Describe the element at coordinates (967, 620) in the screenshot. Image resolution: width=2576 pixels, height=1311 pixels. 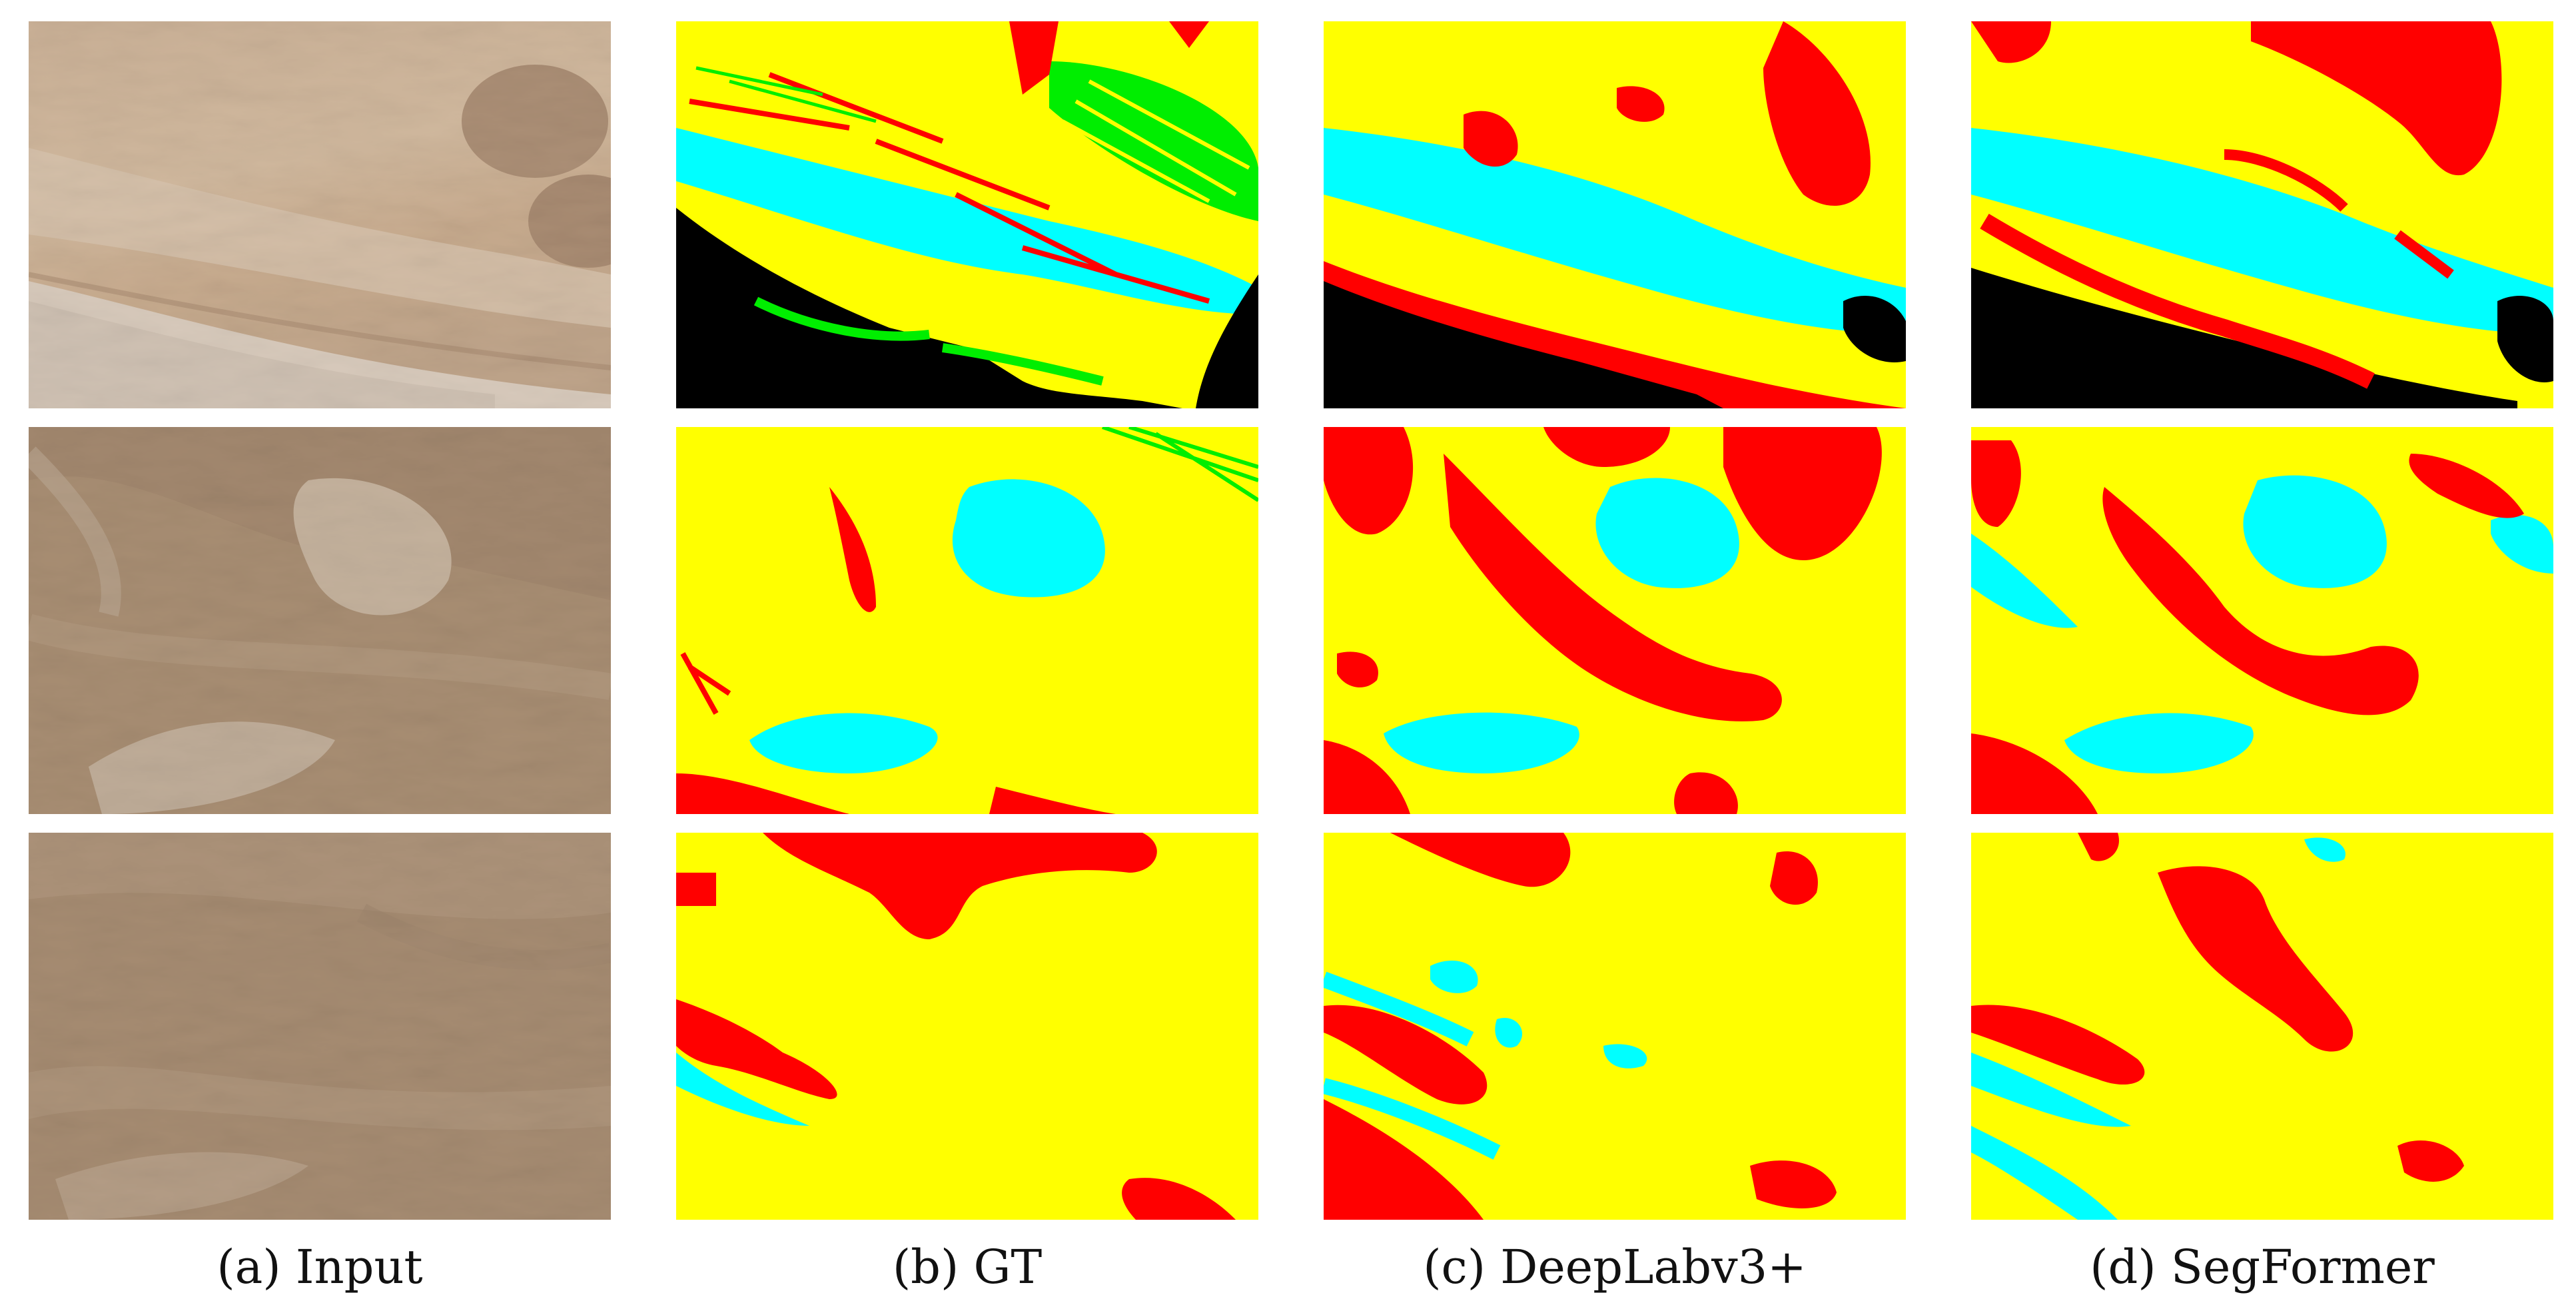
I see `gt-mask-row2` at that location.